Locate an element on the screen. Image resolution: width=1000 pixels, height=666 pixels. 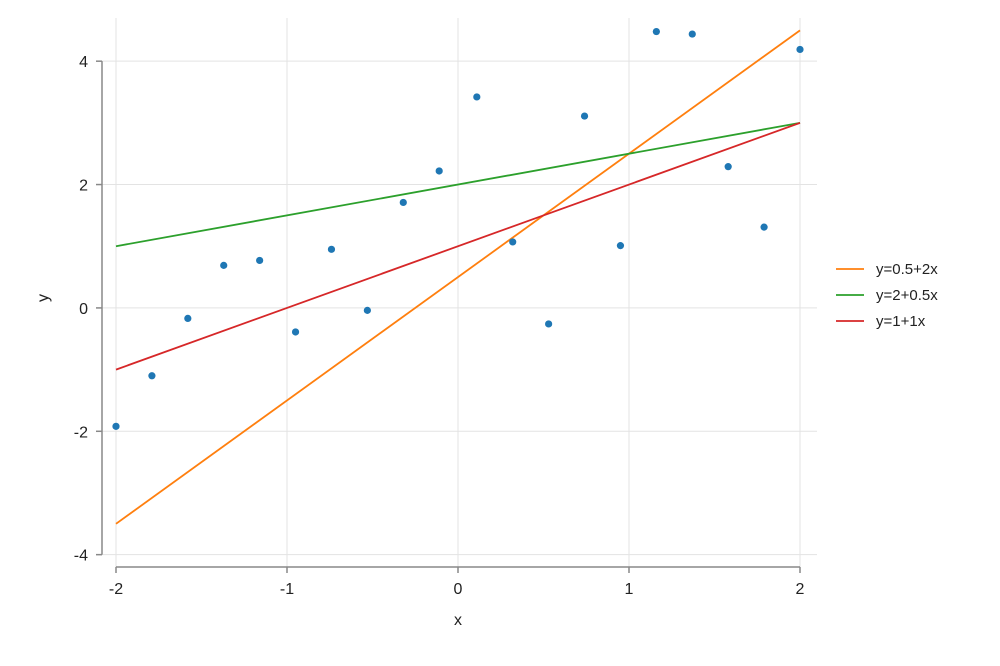
x-tick-label-1: -1 is located at coordinates (287, 589).